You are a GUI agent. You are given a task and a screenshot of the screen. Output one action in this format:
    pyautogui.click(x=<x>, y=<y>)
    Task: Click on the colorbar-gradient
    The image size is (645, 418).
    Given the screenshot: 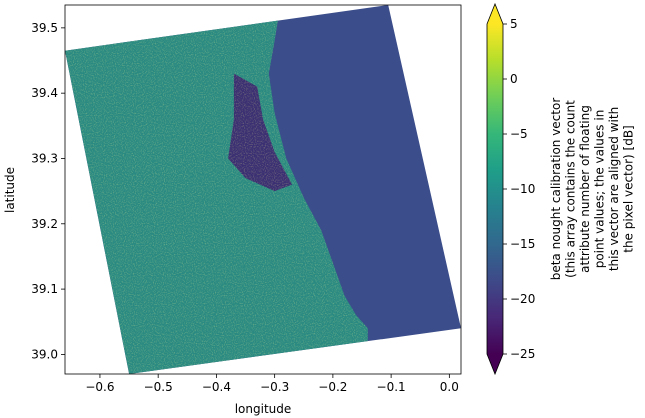 What is the action you would take?
    pyautogui.click(x=495, y=189)
    